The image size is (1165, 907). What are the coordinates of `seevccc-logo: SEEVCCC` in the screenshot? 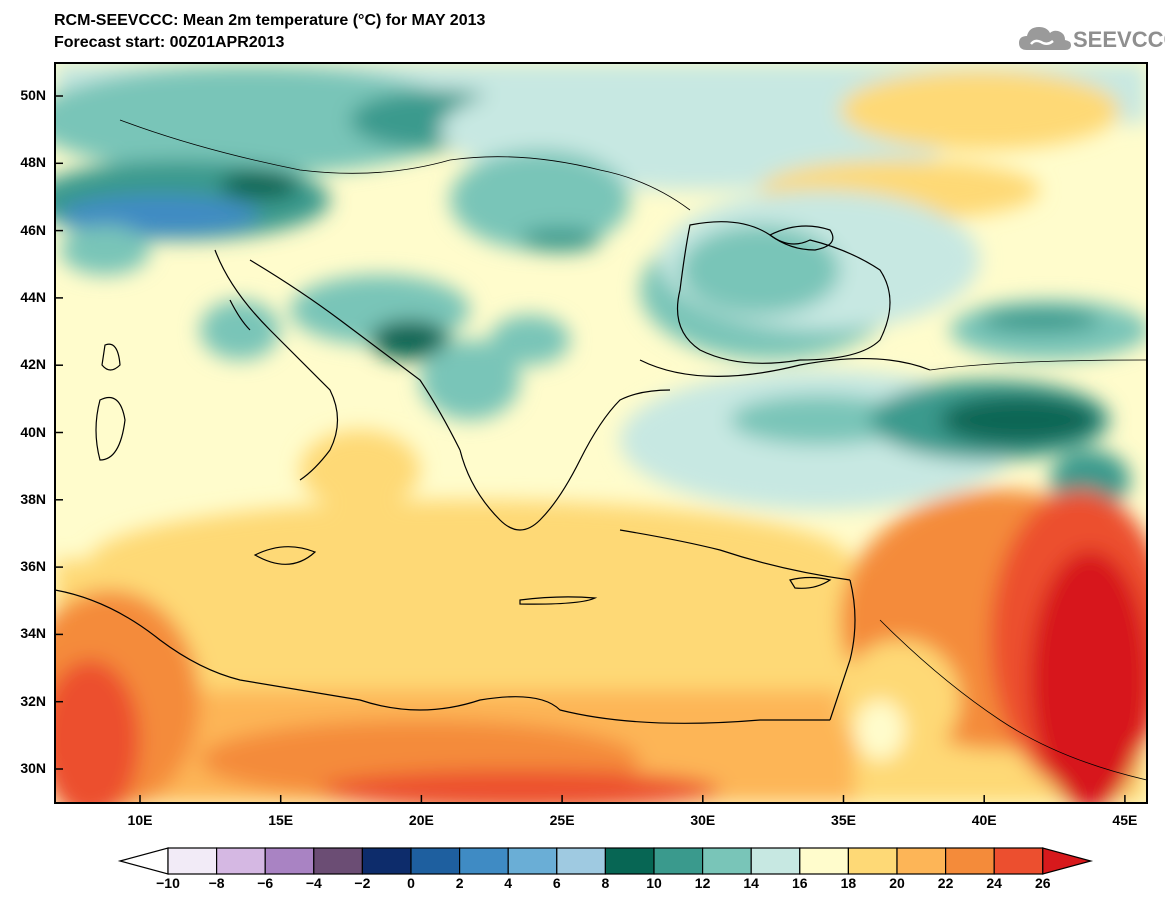 It's located at (1091, 40).